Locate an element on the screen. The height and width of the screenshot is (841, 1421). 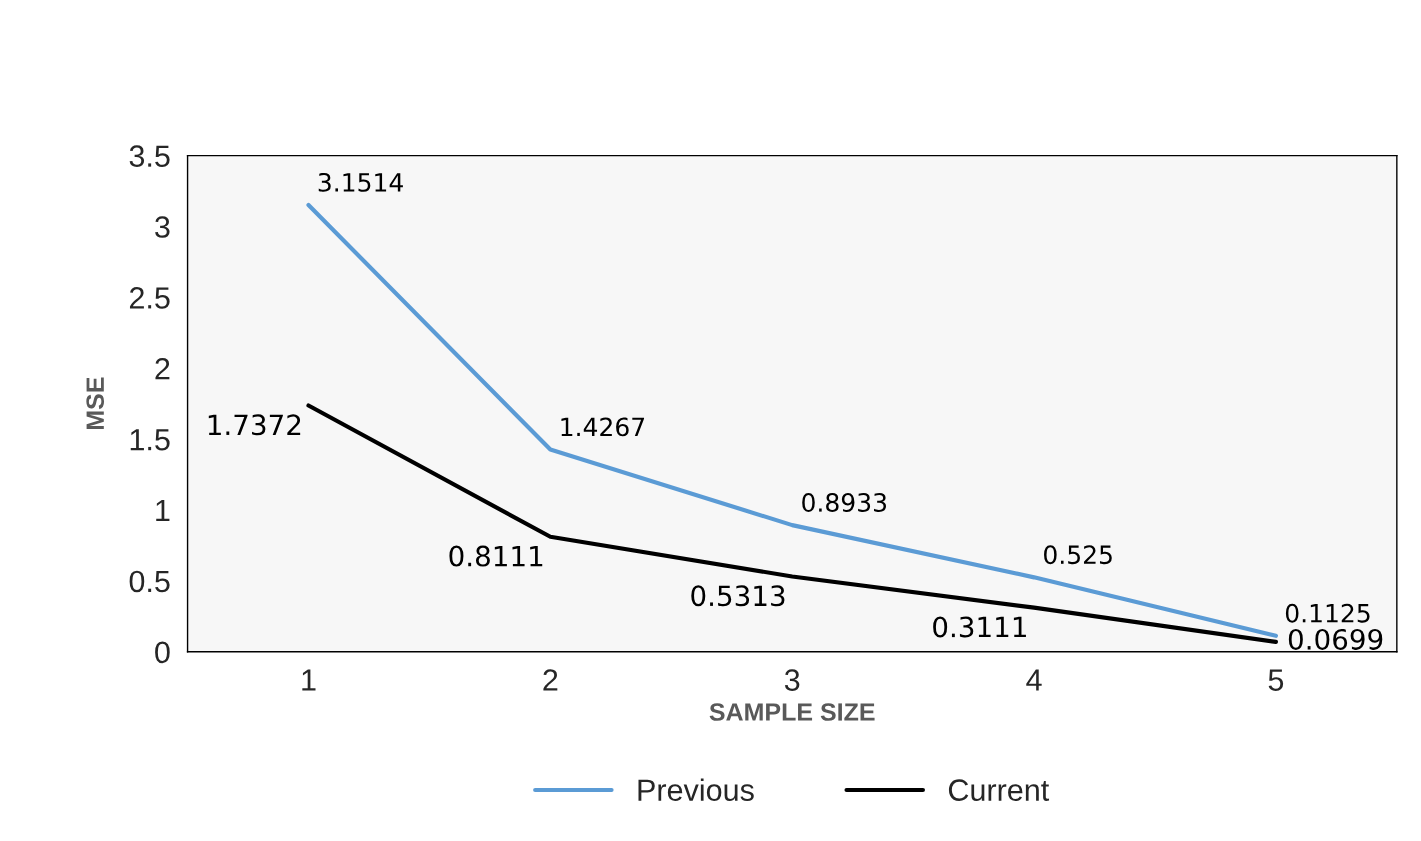
y-tick-label: 3.5 is located at coordinates (149, 156).